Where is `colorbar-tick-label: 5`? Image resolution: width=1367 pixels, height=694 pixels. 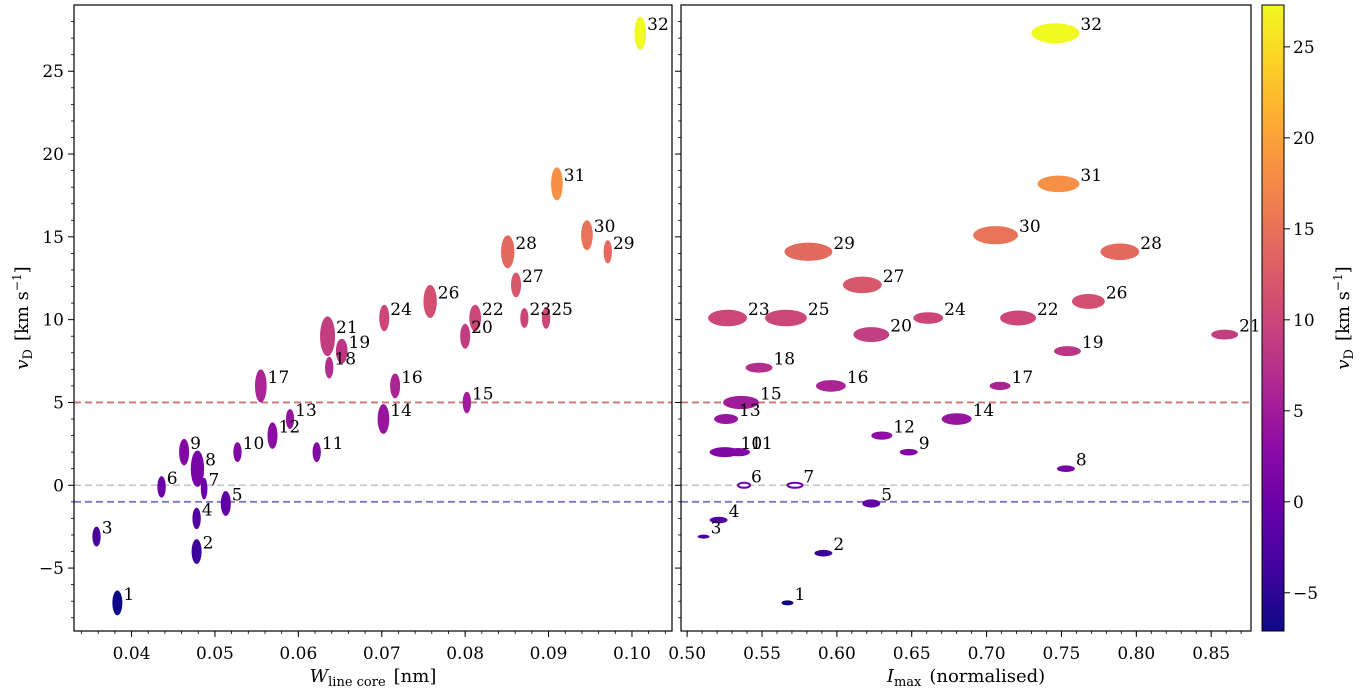
colorbar-tick-label: 5 is located at coordinates (1298, 412).